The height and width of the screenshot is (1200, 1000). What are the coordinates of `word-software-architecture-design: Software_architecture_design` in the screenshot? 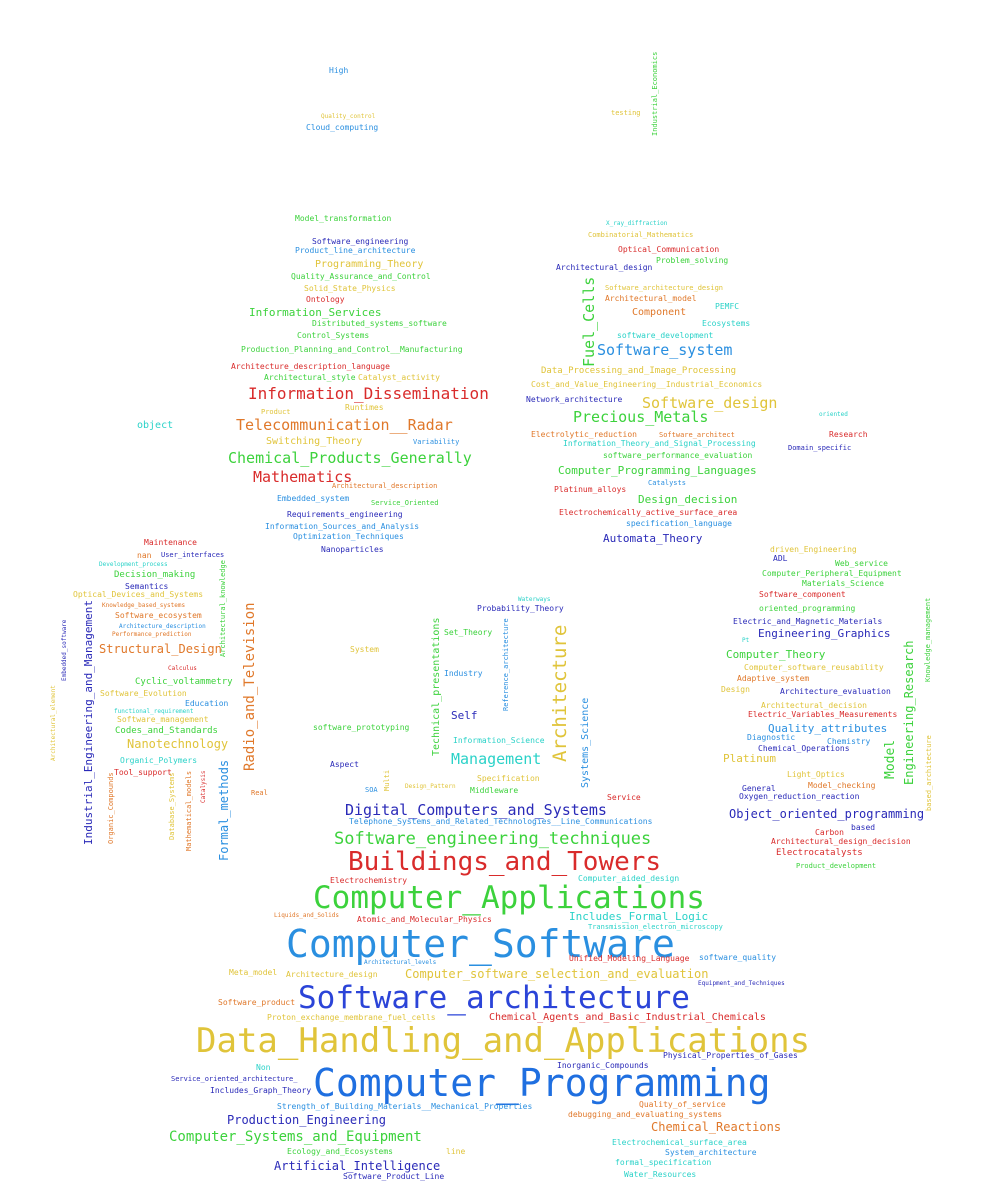 It's located at (664, 288).